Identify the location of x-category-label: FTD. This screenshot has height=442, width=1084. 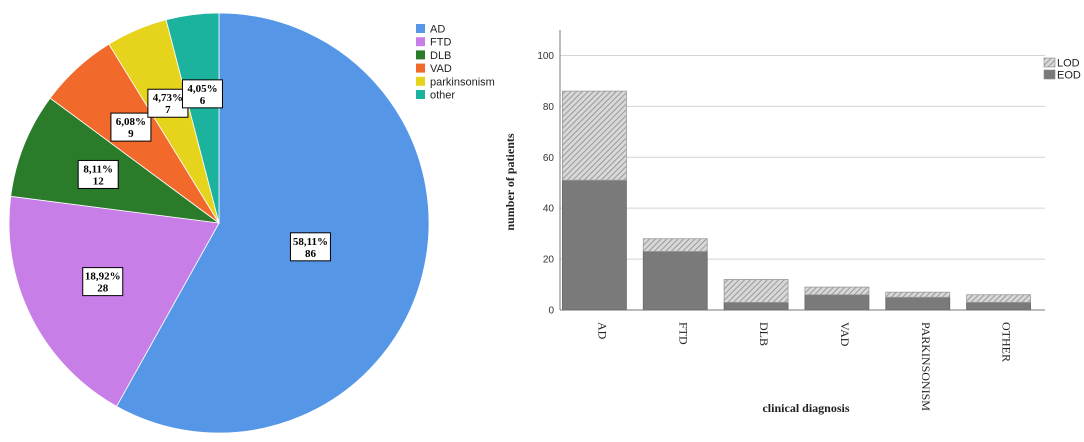
(683, 333).